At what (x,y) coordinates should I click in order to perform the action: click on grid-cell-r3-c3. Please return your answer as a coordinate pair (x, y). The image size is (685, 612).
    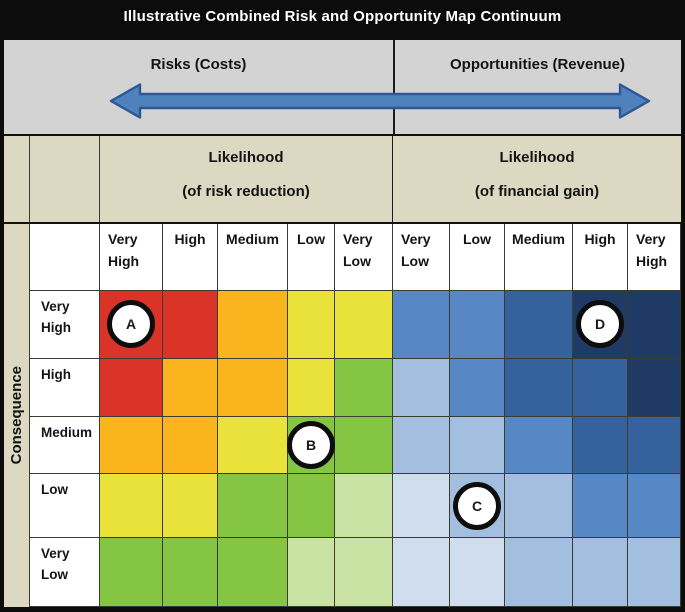
    Looking at the image, I should click on (311, 506).